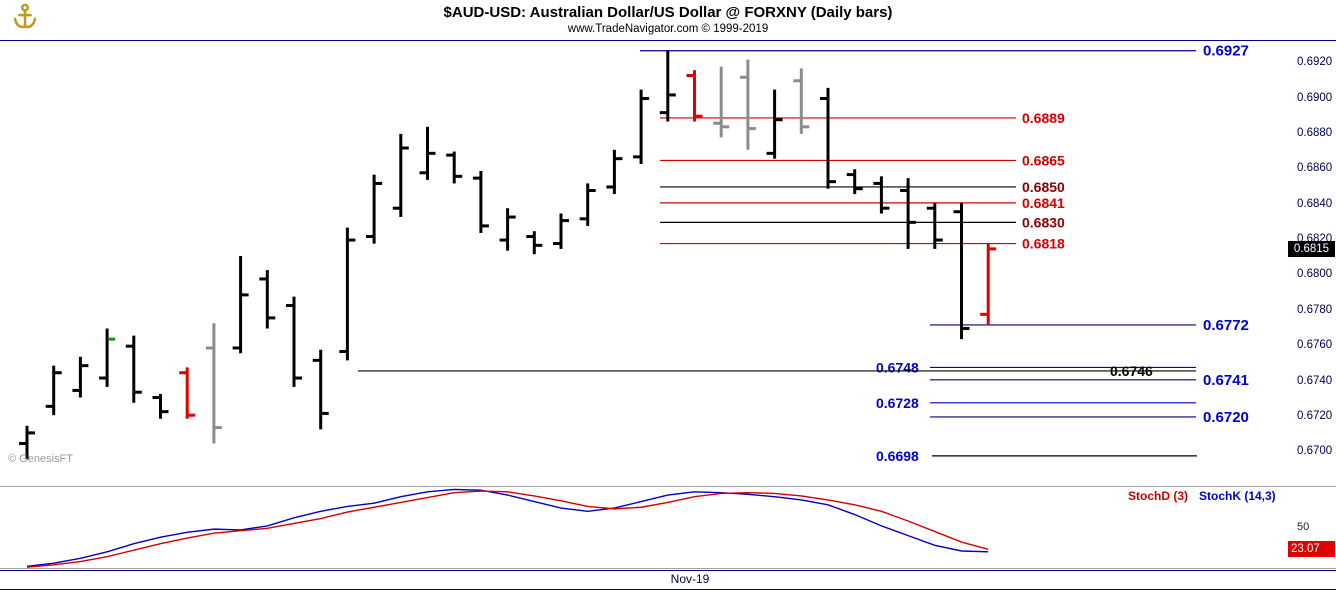 This screenshot has height=591, width=1336. Describe the element at coordinates (1311, 549) in the screenshot. I see `stoch-current-value-box: 23.07` at that location.